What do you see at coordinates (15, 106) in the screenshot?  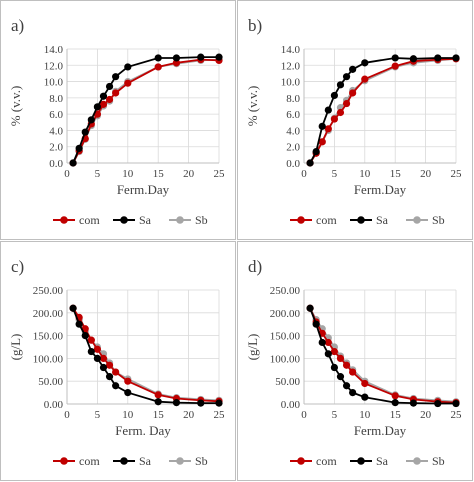 I see `y-axis-title: % (v.v.)` at bounding box center [15, 106].